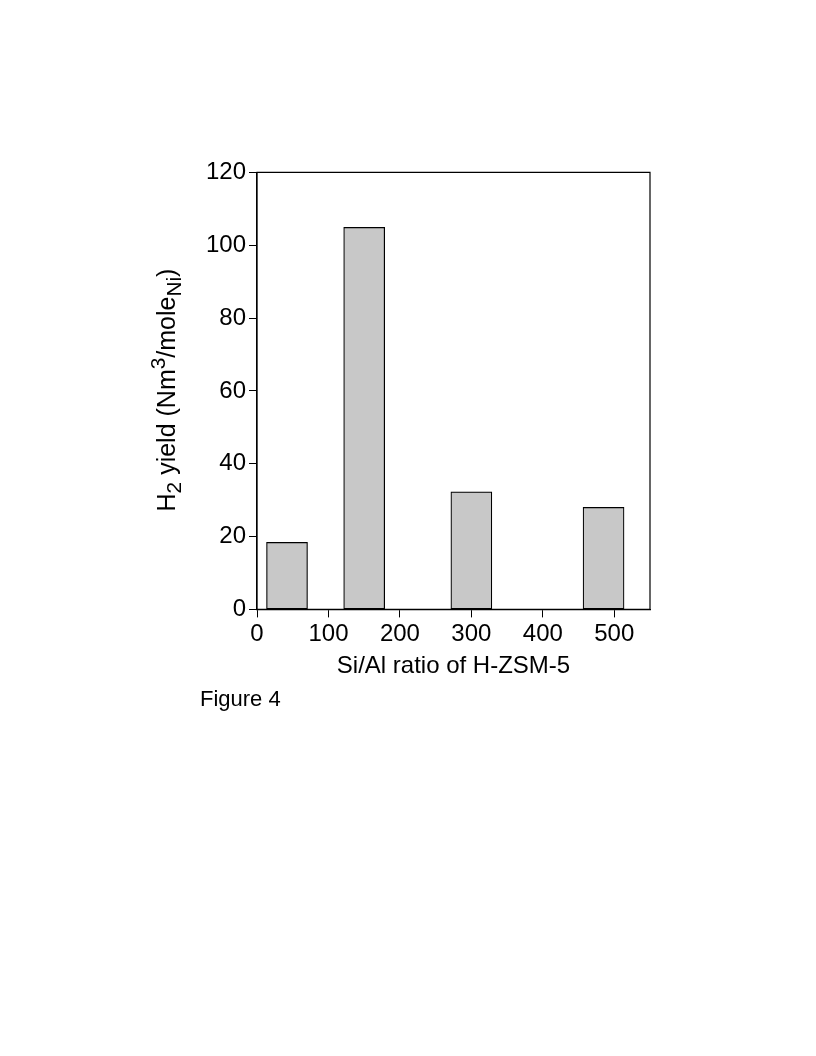  What do you see at coordinates (225, 171) in the screenshot?
I see `y-tick-label: 120` at bounding box center [225, 171].